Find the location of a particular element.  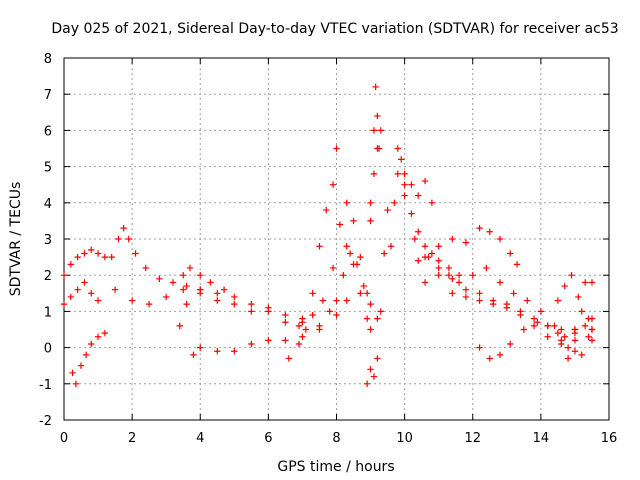

x-tick-label: 2 is located at coordinates (132, 438).